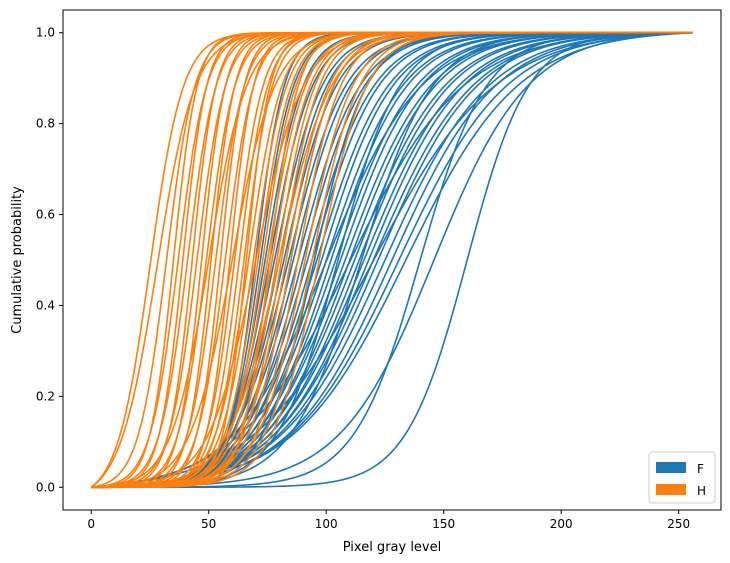 This screenshot has width=730, height=563. Describe the element at coordinates (671, 467) in the screenshot. I see `legend-swatch-f` at that location.